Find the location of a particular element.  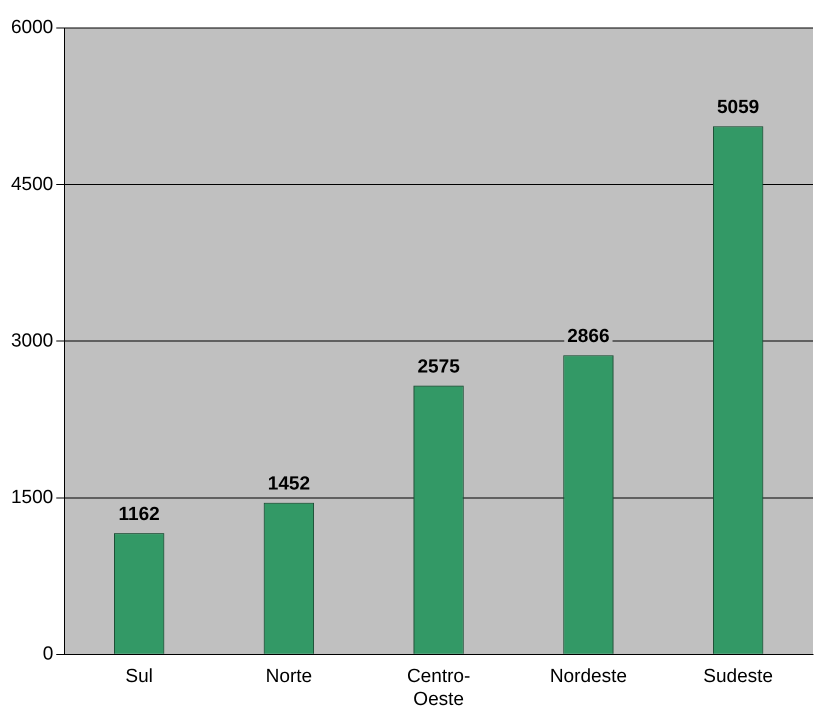

x-tick-label: Centro-Oeste is located at coordinates (438, 688).